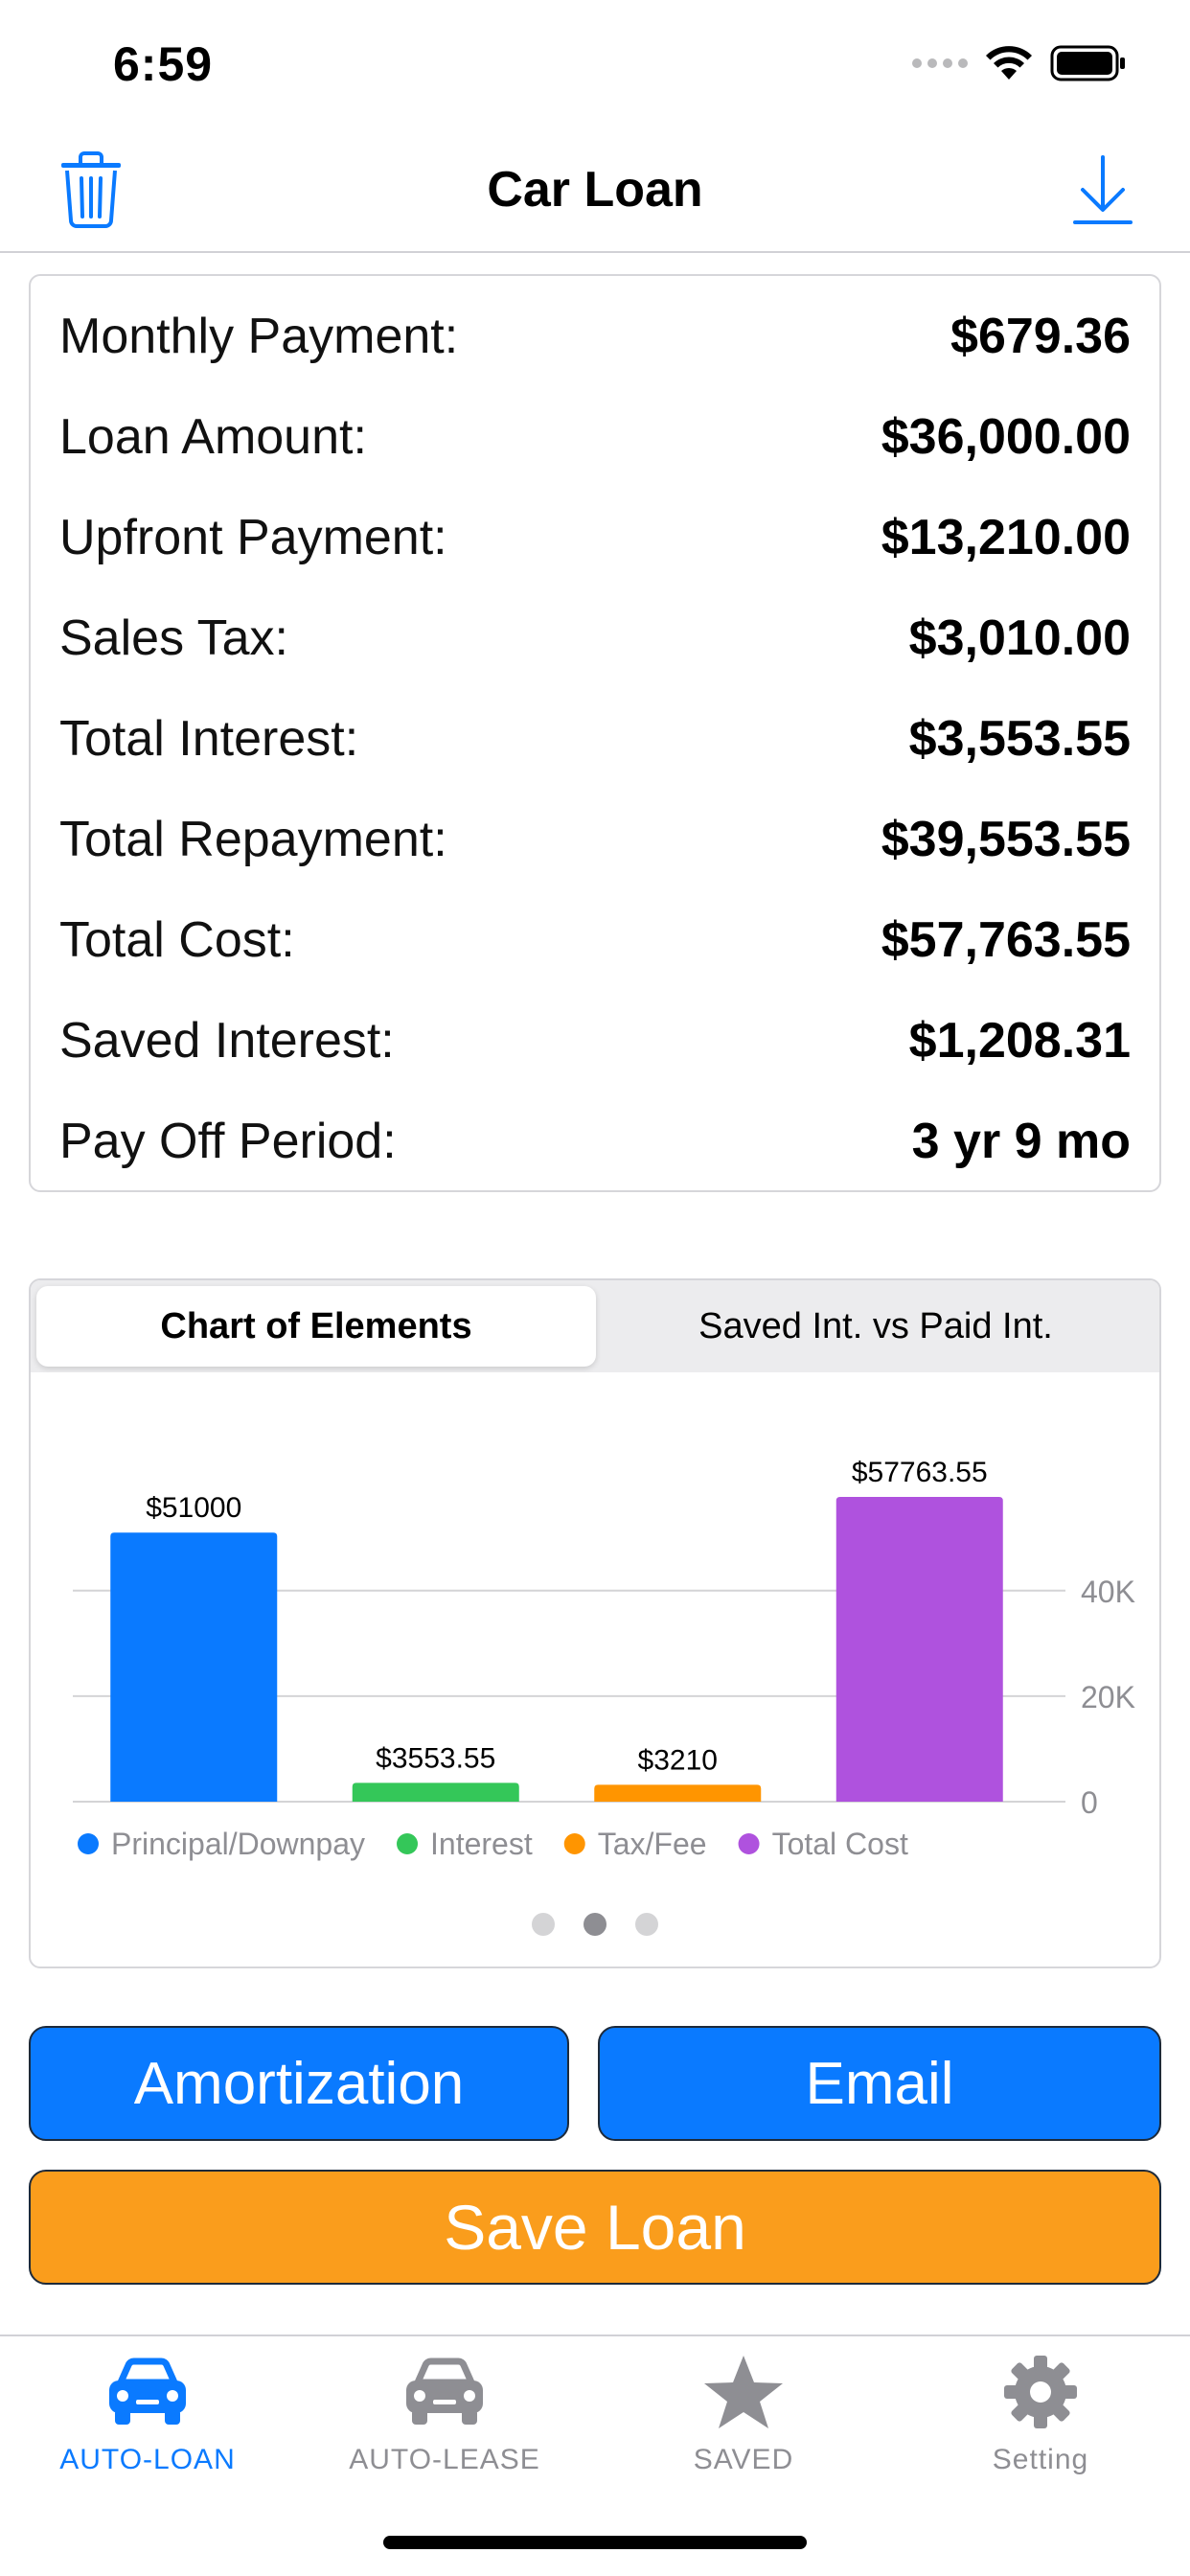 The width and height of the screenshot is (1190, 2576). What do you see at coordinates (1040, 2459) in the screenshot?
I see `tab-label: Setting` at bounding box center [1040, 2459].